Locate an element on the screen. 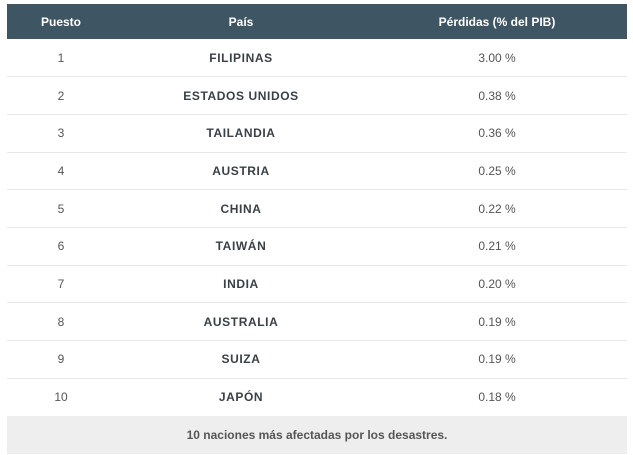 The height and width of the screenshot is (455, 633). loss-cell: 0.25 % is located at coordinates (497, 170).